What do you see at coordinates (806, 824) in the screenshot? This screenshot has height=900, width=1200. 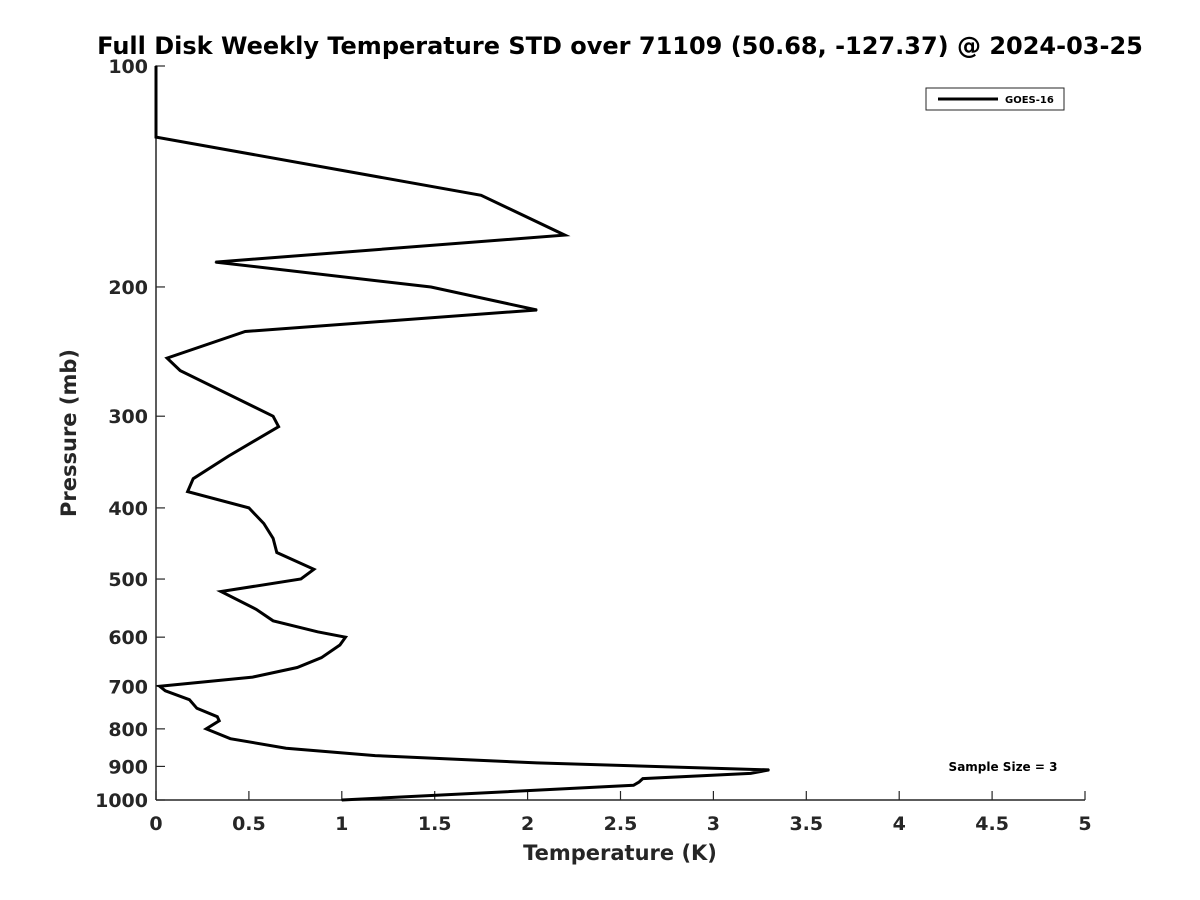 I see `x-tick-label: 3.5` at bounding box center [806, 824].